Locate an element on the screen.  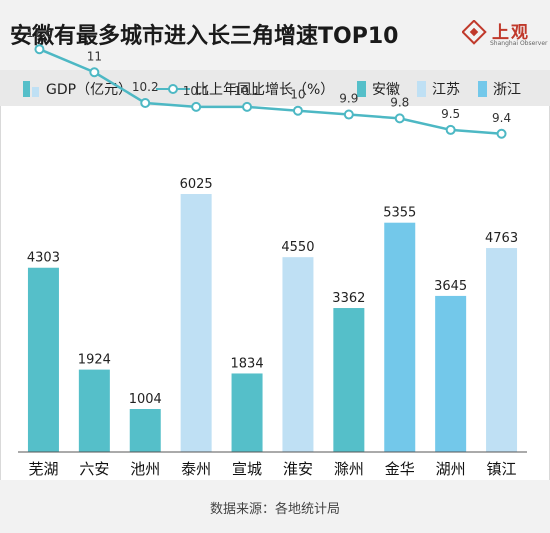
bar-镇江 is located at coordinates (502, 350).